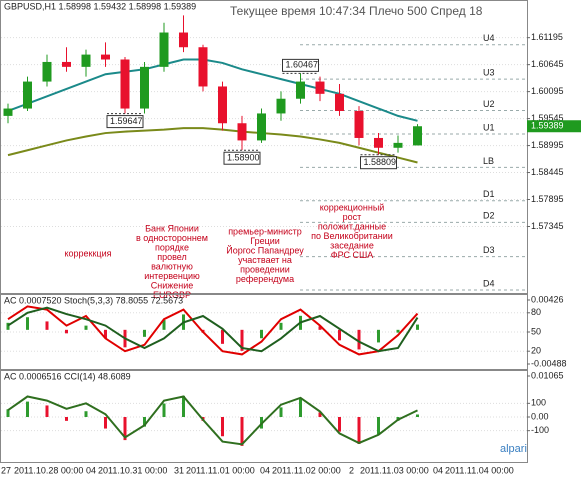 The width and height of the screenshot is (581, 480). Describe the element at coordinates (265, 241) in the screenshot. I see `annotation: Греции` at that location.